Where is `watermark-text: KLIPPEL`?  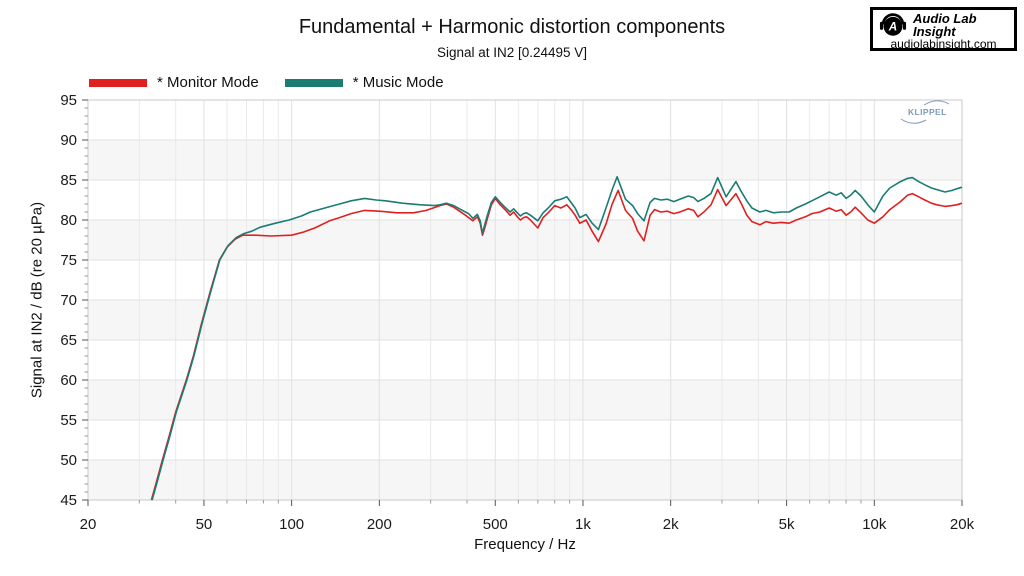
watermark-text: KLIPPEL is located at coordinates (927, 112).